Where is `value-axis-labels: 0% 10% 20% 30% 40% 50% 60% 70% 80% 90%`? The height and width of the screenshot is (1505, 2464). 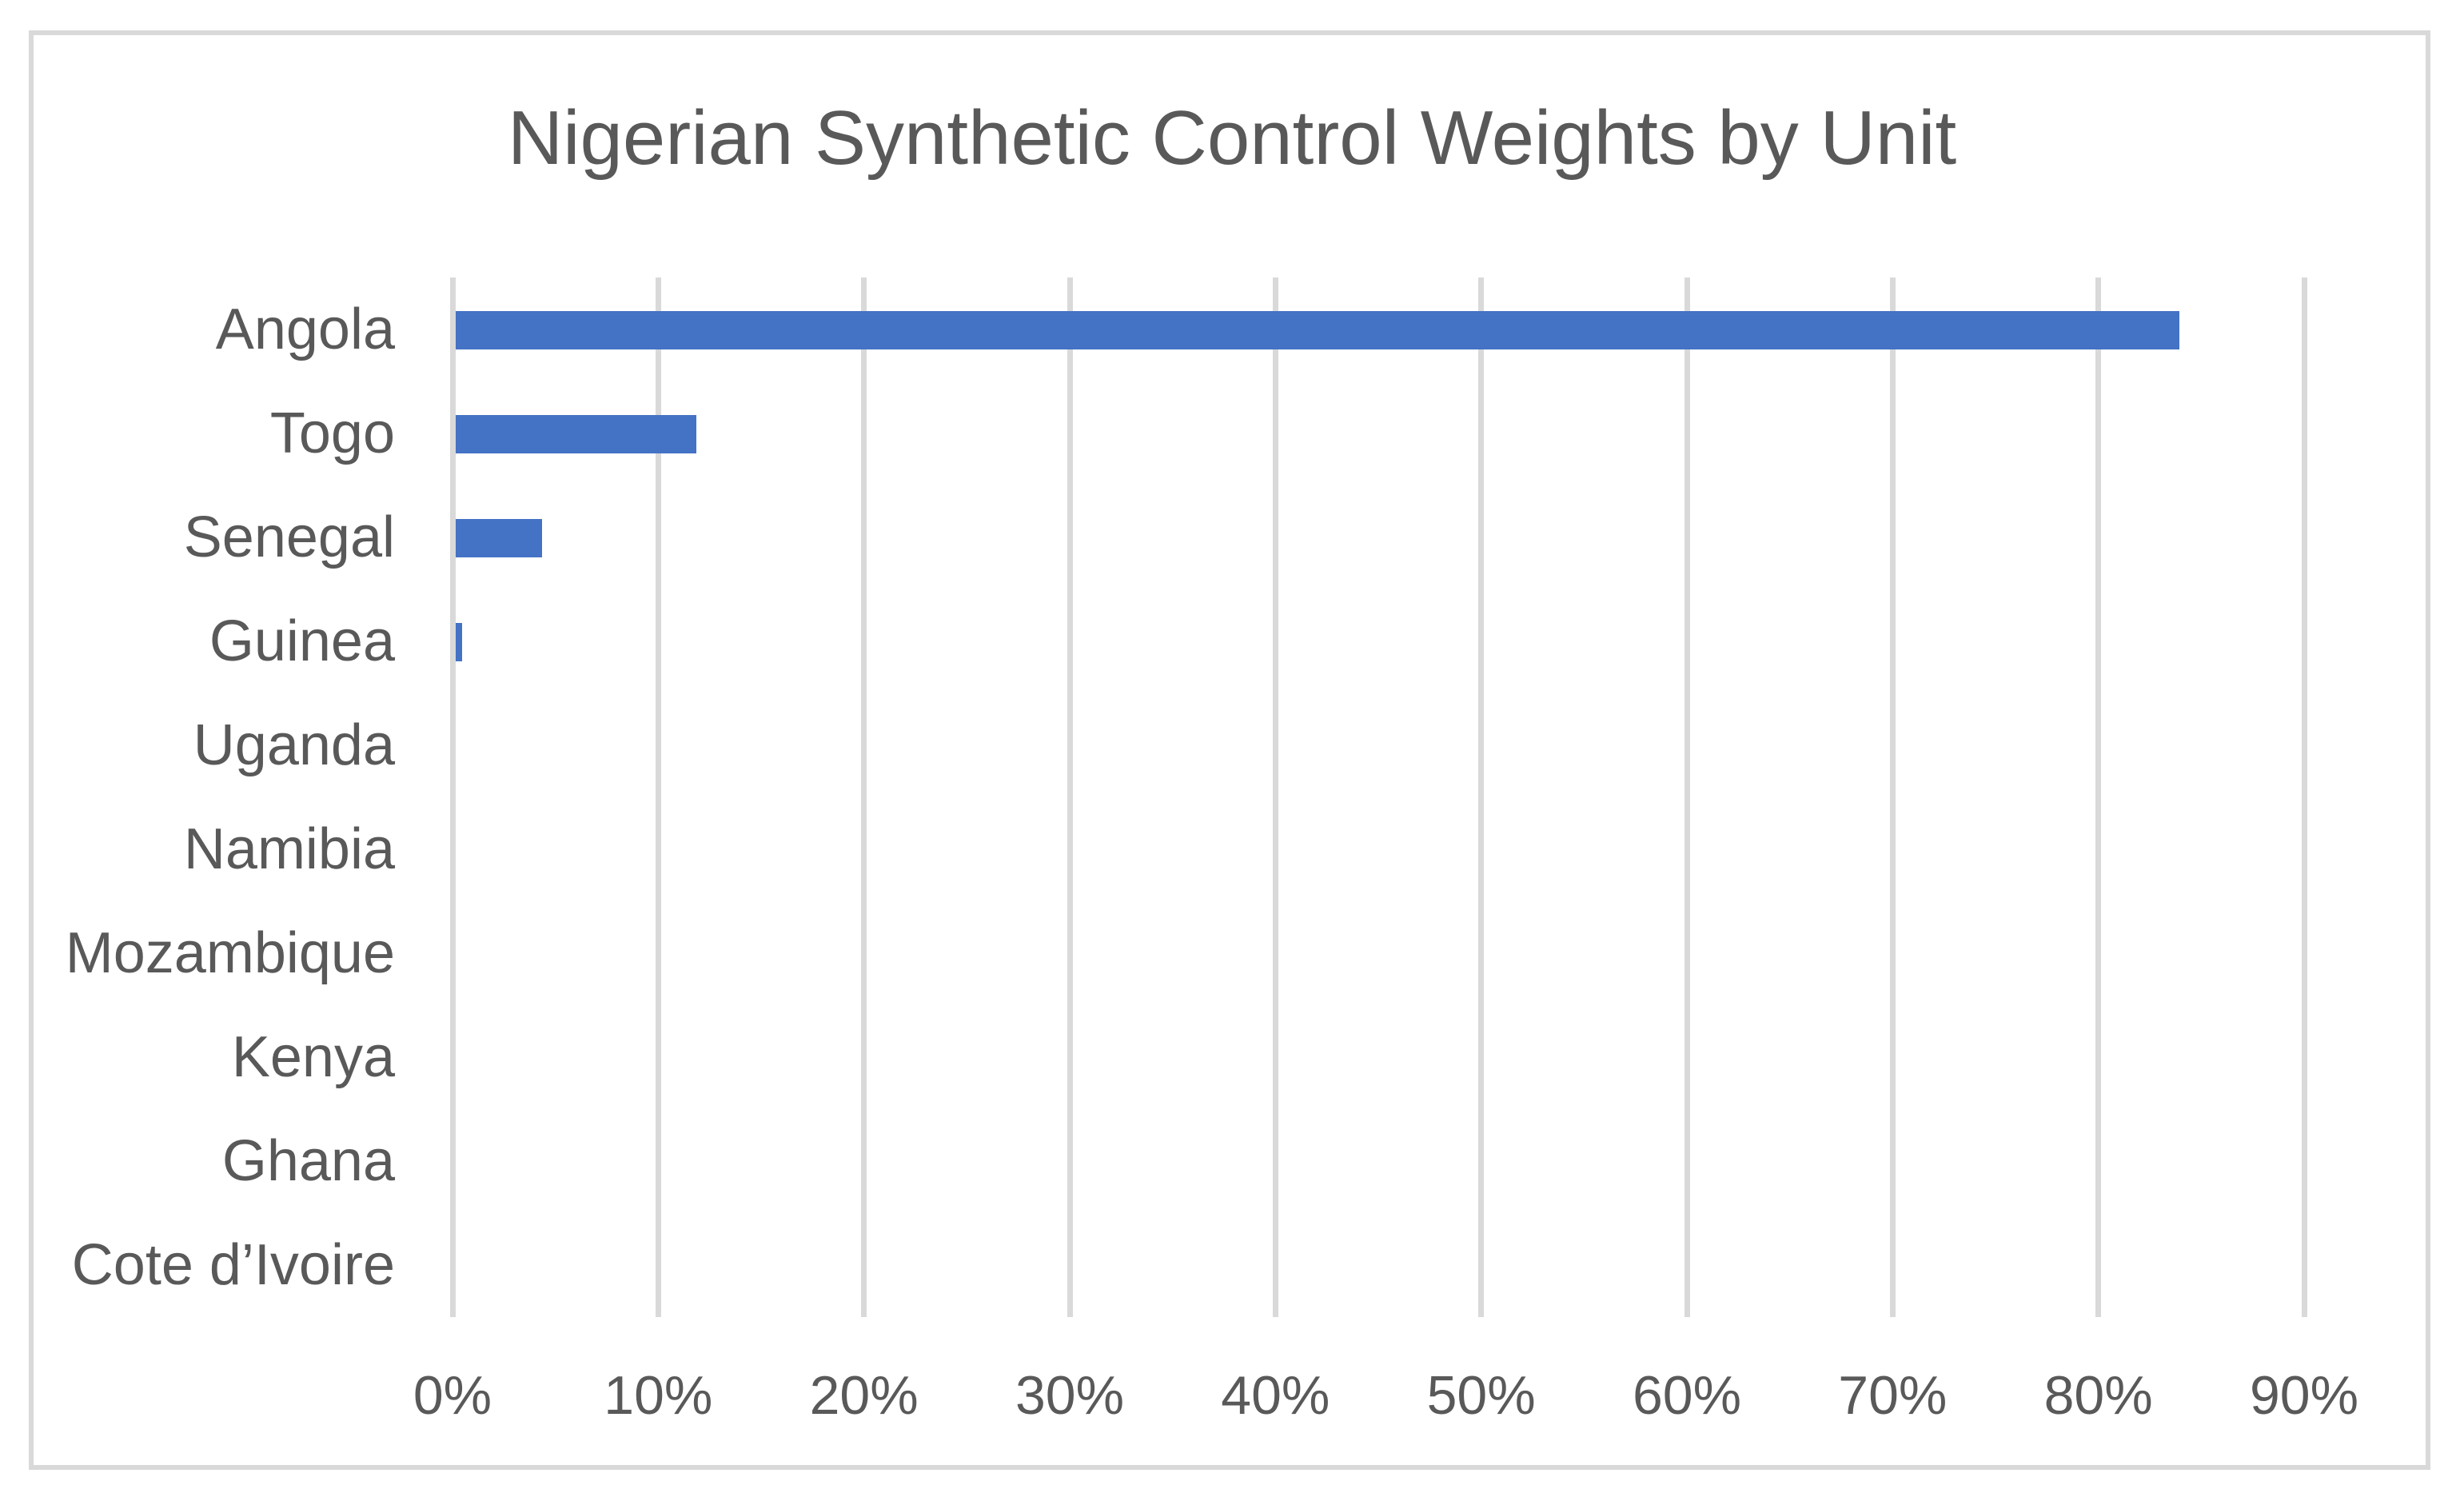 value-axis-labels: 0% 10% 20% 30% 40% 50% 60% 70% 80% 90% is located at coordinates (1232, 1399).